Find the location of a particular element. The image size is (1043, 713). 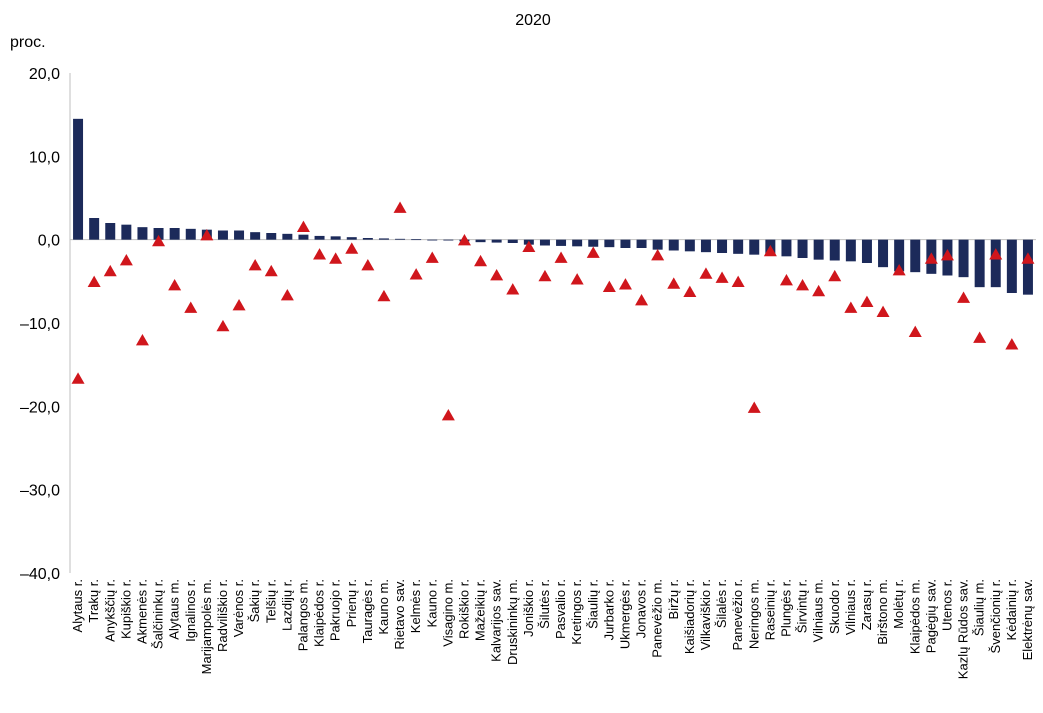

x-tick-label: Vilniaus r. is located at coordinates (850, 607).